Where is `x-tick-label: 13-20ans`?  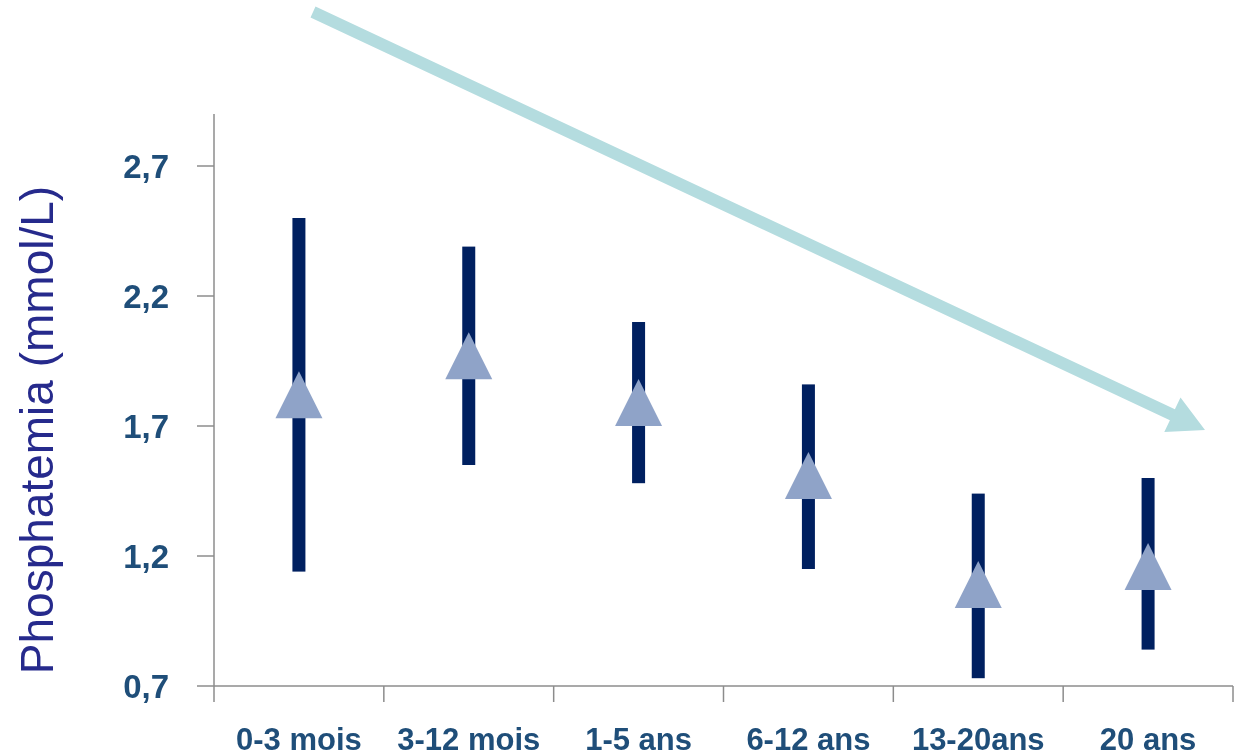
x-tick-label: 13-20ans is located at coordinates (978, 739).